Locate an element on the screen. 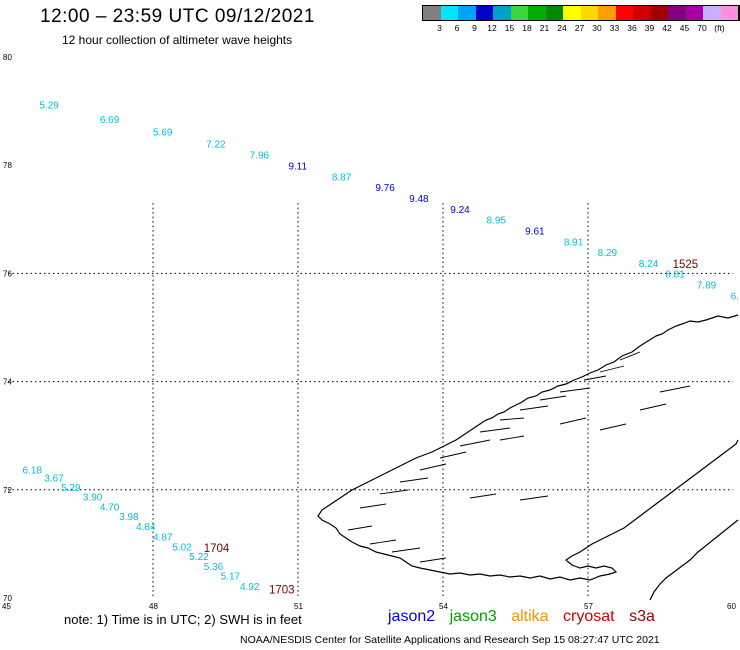 This screenshot has height=650, width=740. wave-height-label: 6.69 is located at coordinates (110, 120).